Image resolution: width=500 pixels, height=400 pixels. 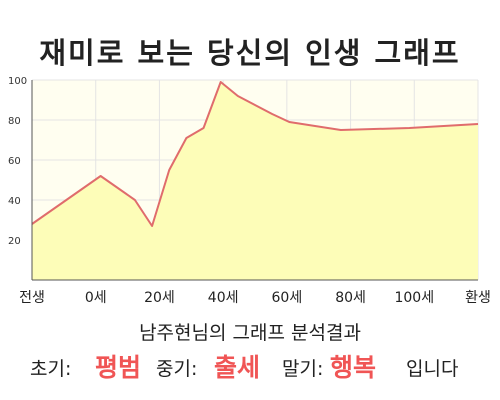 I want to click on x-tick-label: 전생, so click(x=32, y=298).